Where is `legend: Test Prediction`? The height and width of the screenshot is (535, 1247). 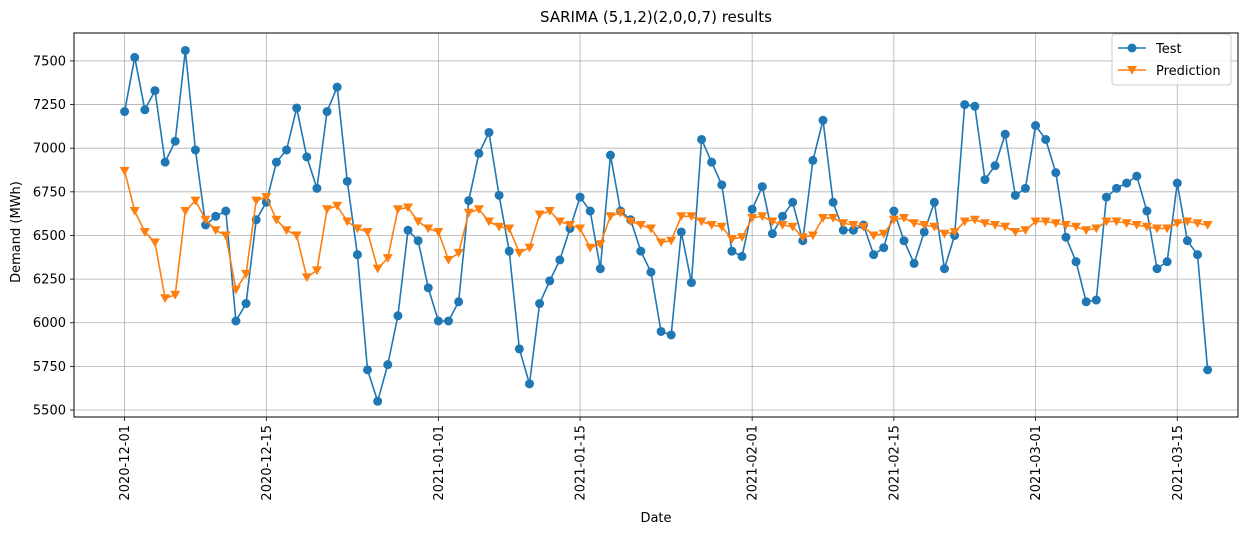 legend: Test Prediction is located at coordinates (1171, 59).